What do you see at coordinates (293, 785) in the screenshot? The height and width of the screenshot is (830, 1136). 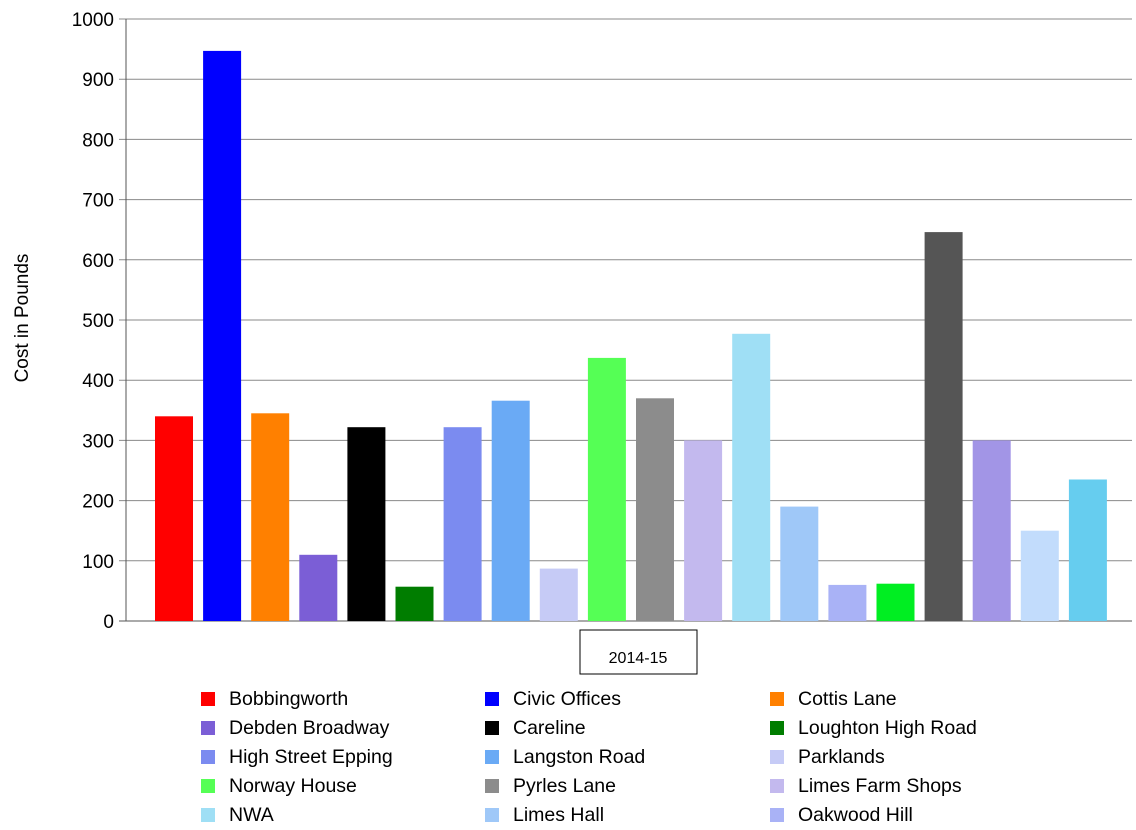 I see `legend-label: Norway House` at bounding box center [293, 785].